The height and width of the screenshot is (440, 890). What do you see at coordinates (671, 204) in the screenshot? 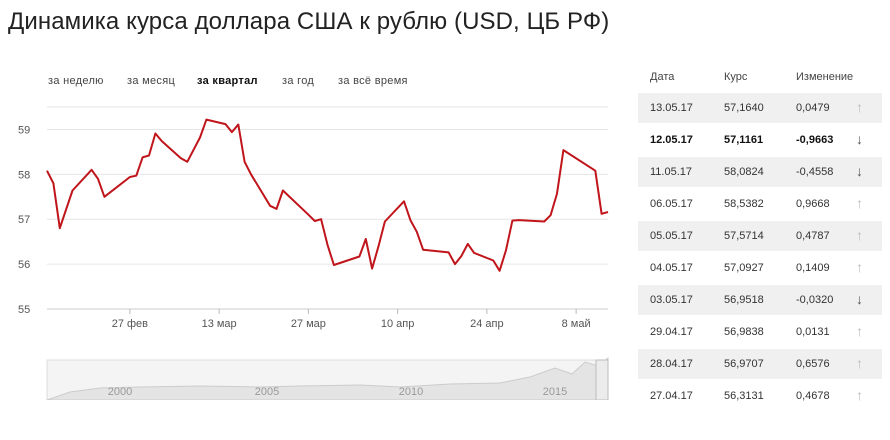
I see `row-date: 06.05.17` at bounding box center [671, 204].